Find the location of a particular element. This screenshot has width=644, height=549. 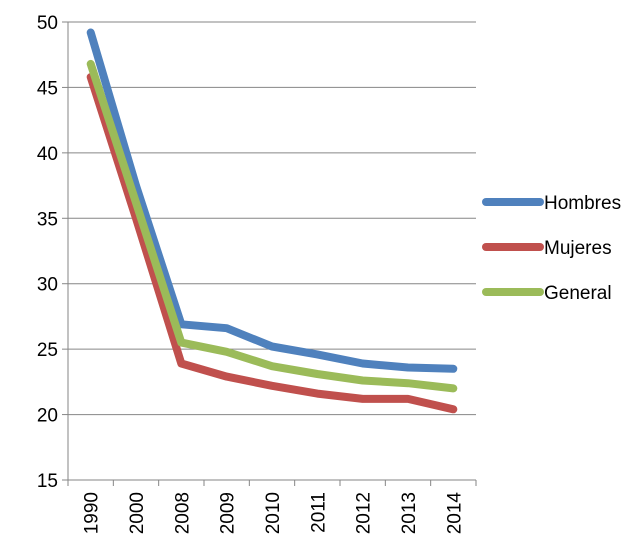

x-tick-label: 2012 is located at coordinates (364, 513).